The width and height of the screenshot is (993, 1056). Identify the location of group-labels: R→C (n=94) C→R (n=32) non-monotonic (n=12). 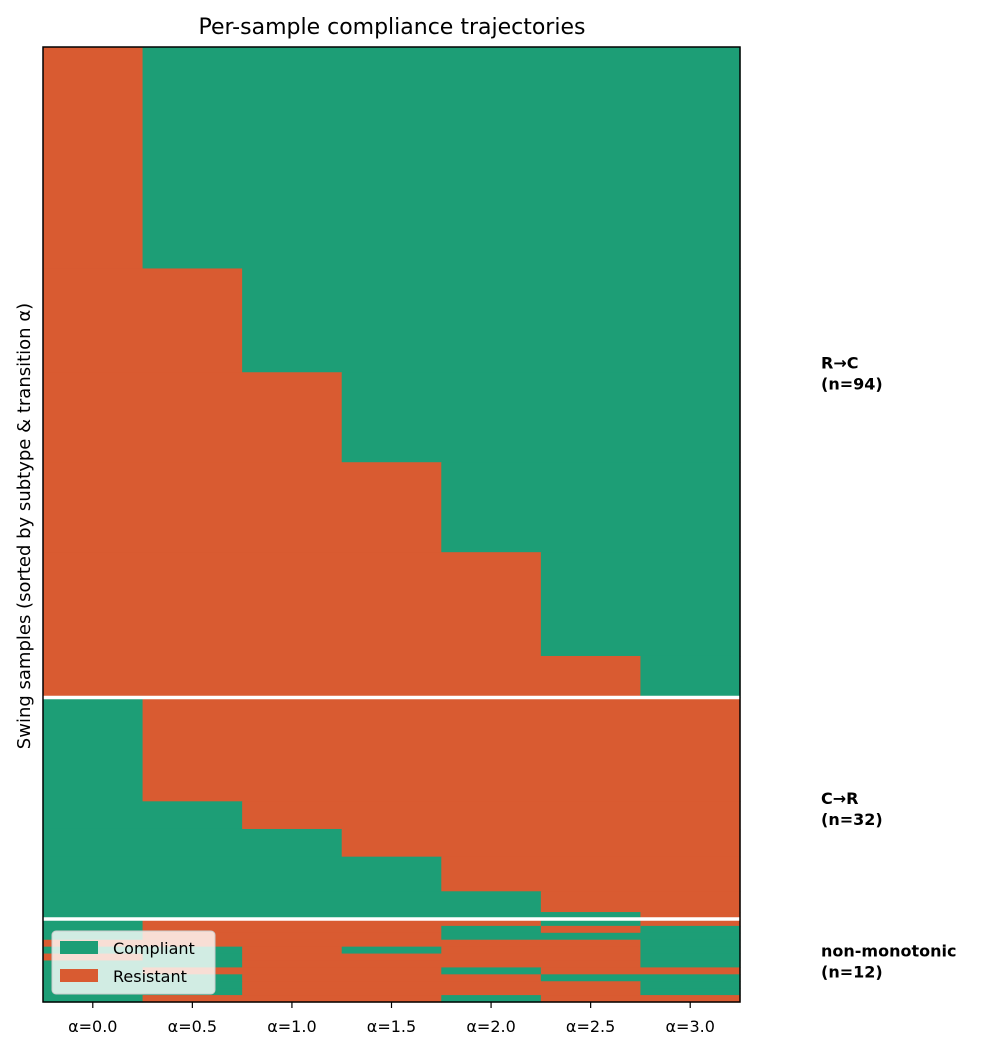
(888, 667).